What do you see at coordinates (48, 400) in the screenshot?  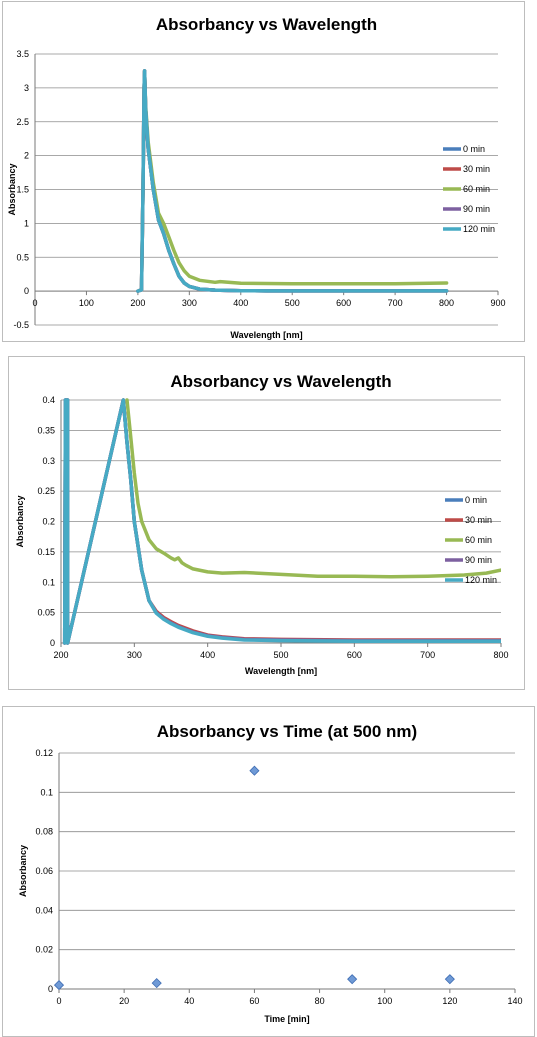 I see `y-tick-label: 0.4` at bounding box center [48, 400].